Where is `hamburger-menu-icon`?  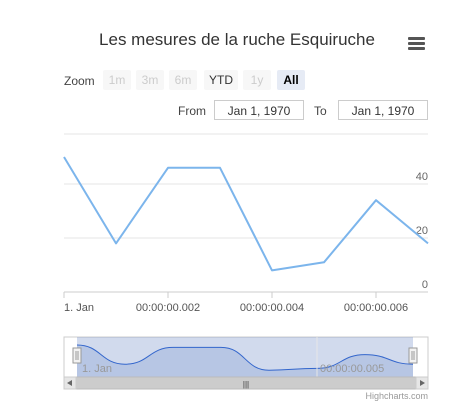
hamburger-menu-icon is located at coordinates (417, 43).